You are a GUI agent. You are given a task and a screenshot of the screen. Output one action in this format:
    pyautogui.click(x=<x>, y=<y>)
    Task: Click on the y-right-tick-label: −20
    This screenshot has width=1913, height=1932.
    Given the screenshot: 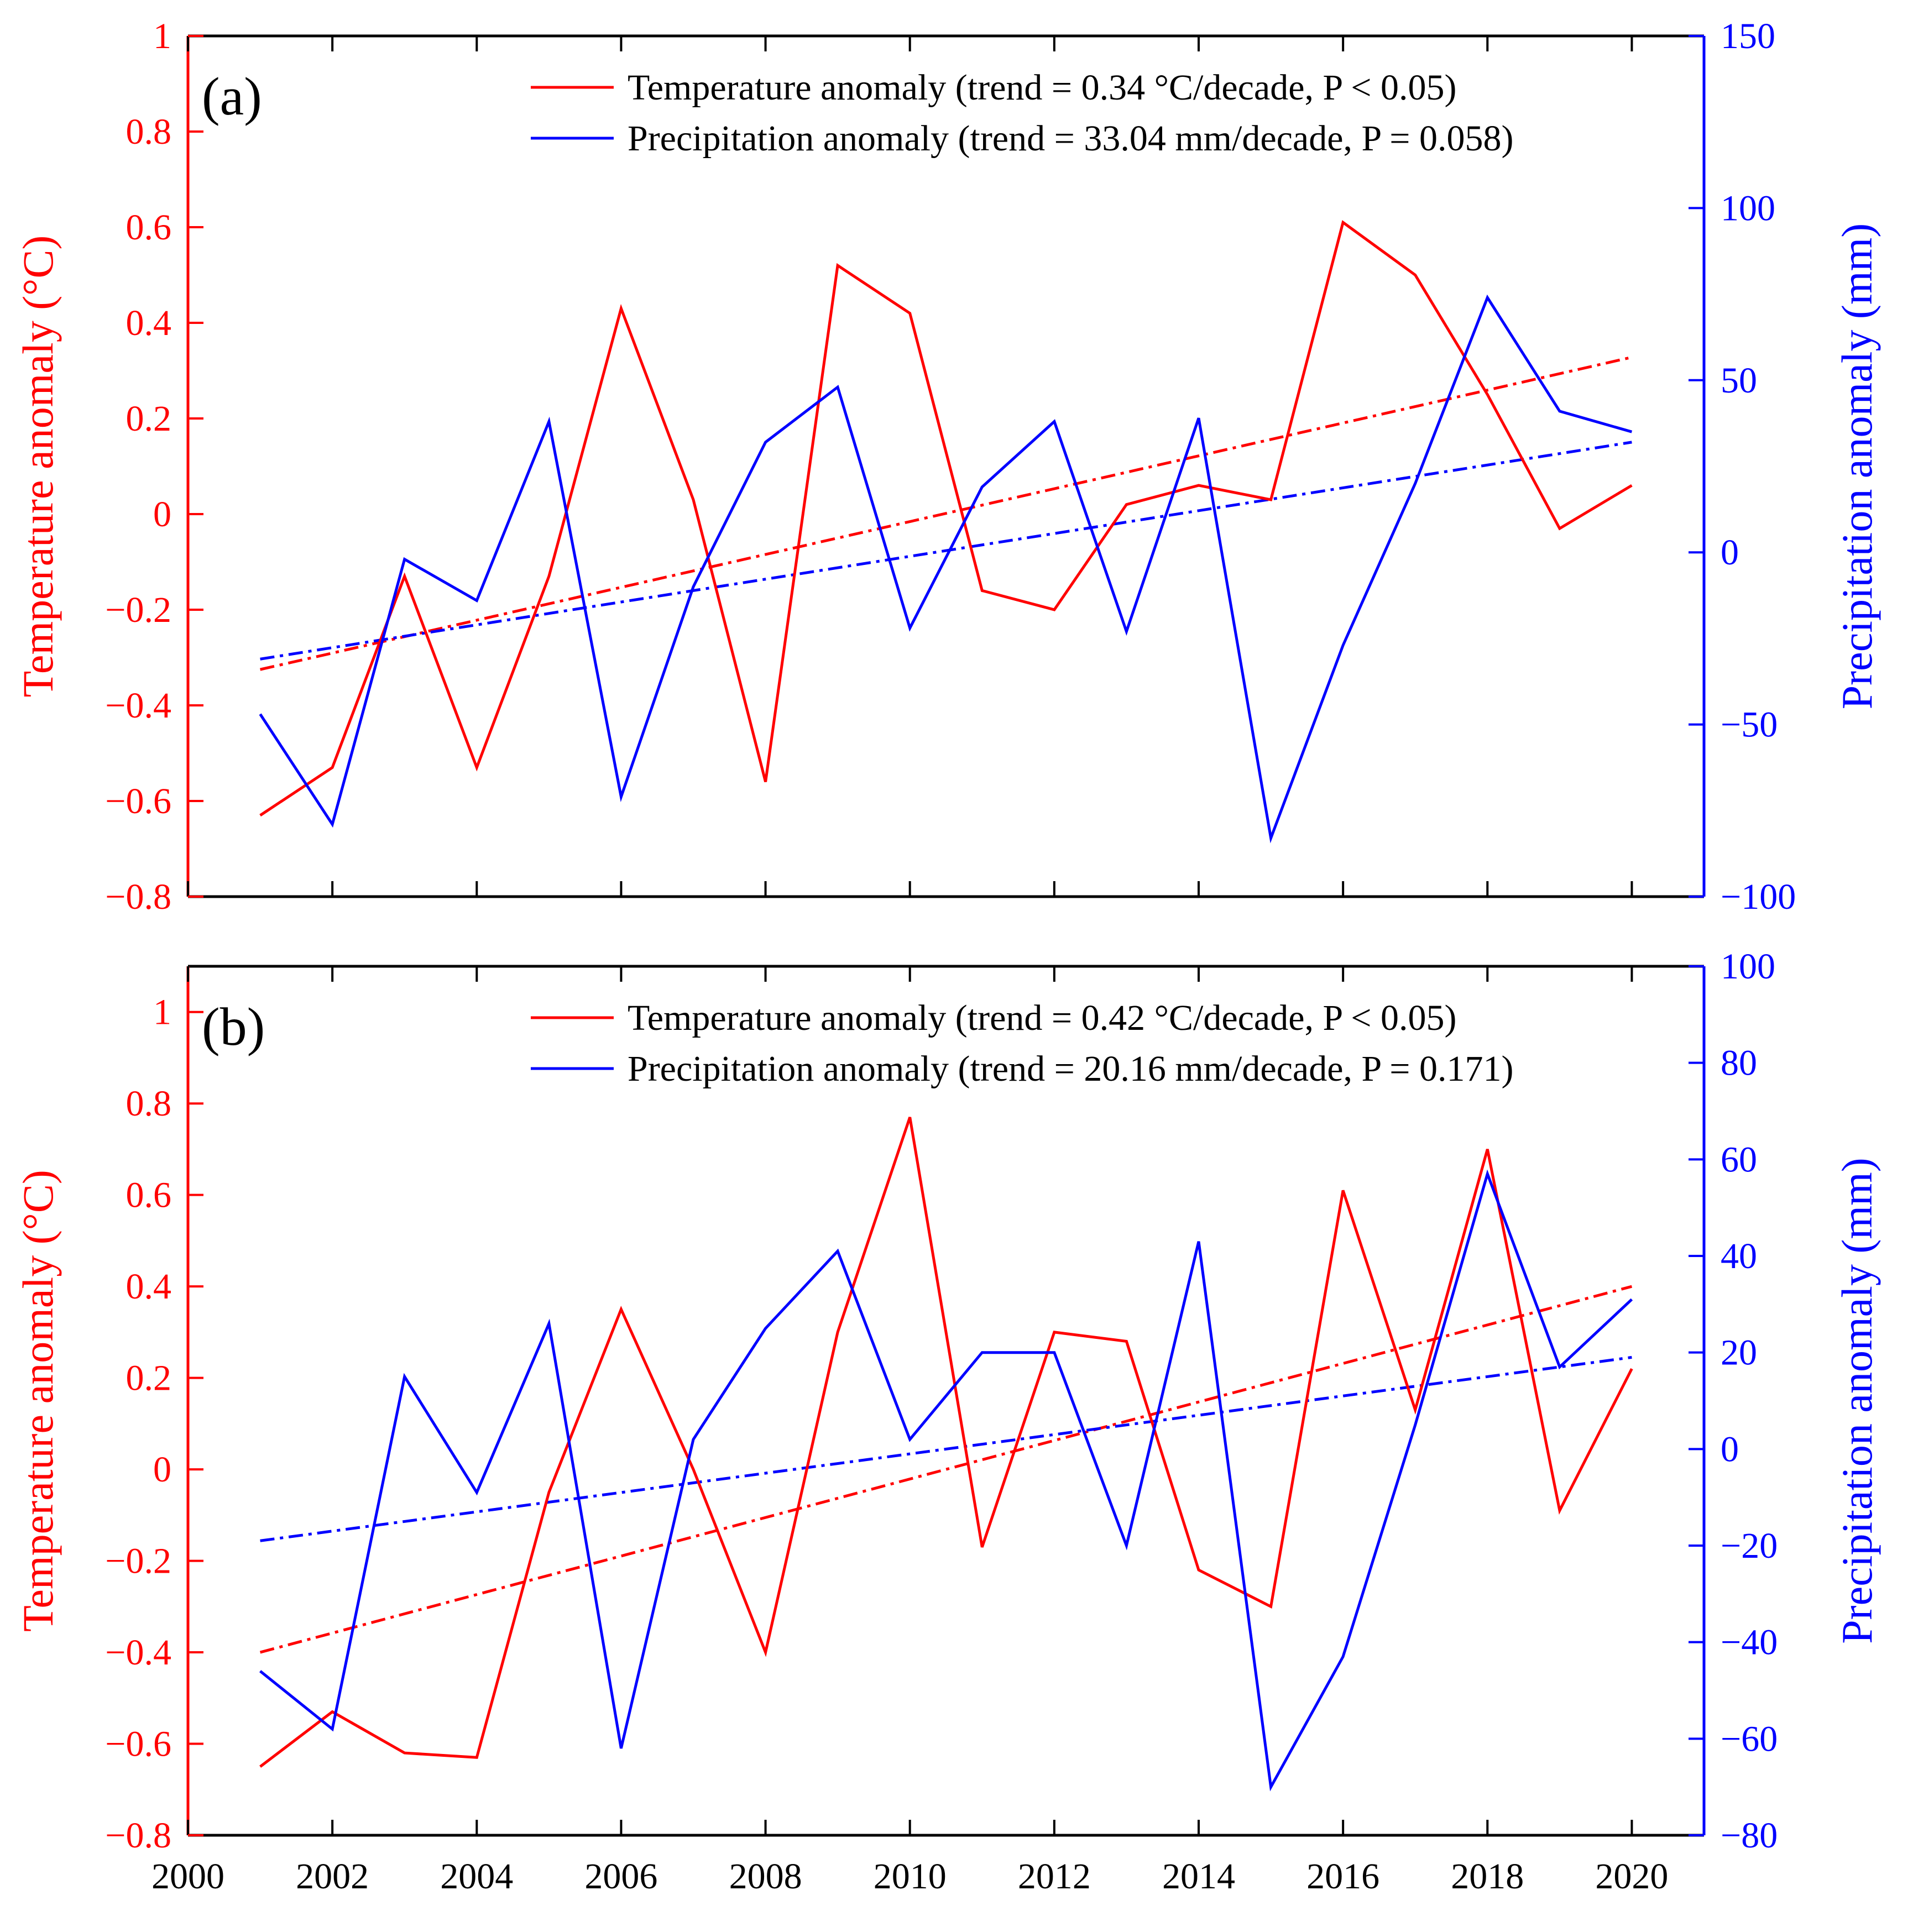 What is the action you would take?
    pyautogui.click(x=1749, y=1546)
    